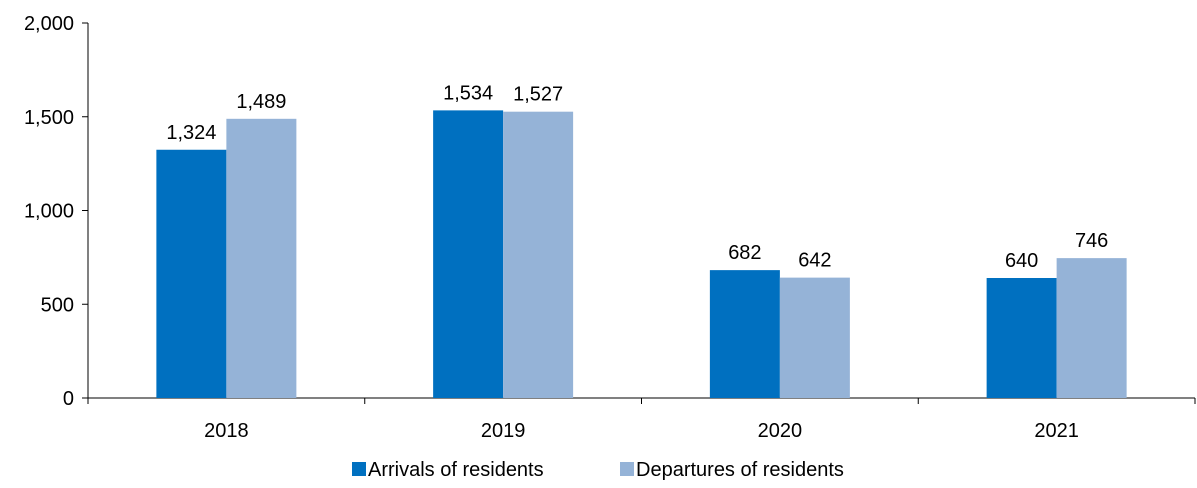  Describe the element at coordinates (226, 431) in the screenshot. I see `x-tick-label: 2018` at that location.